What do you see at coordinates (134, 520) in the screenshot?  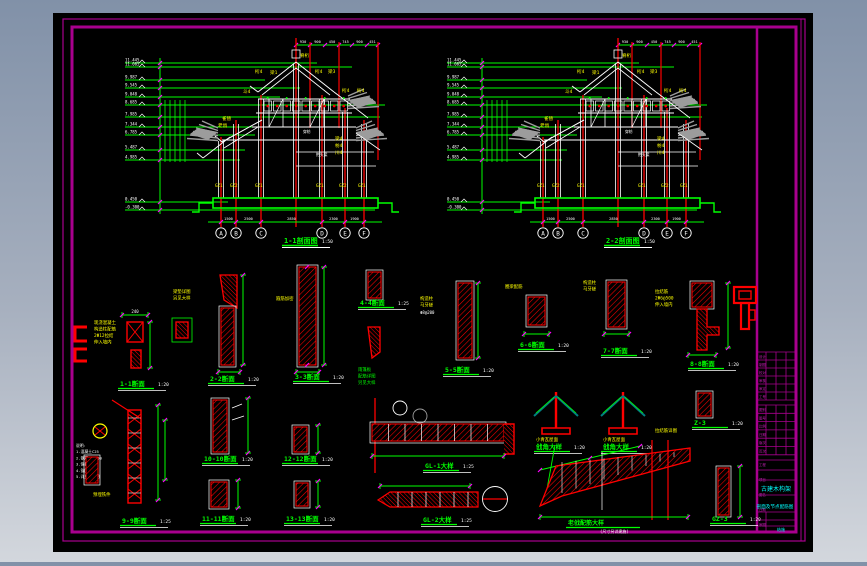 I see `detail-title: 9-9断面` at bounding box center [134, 520].